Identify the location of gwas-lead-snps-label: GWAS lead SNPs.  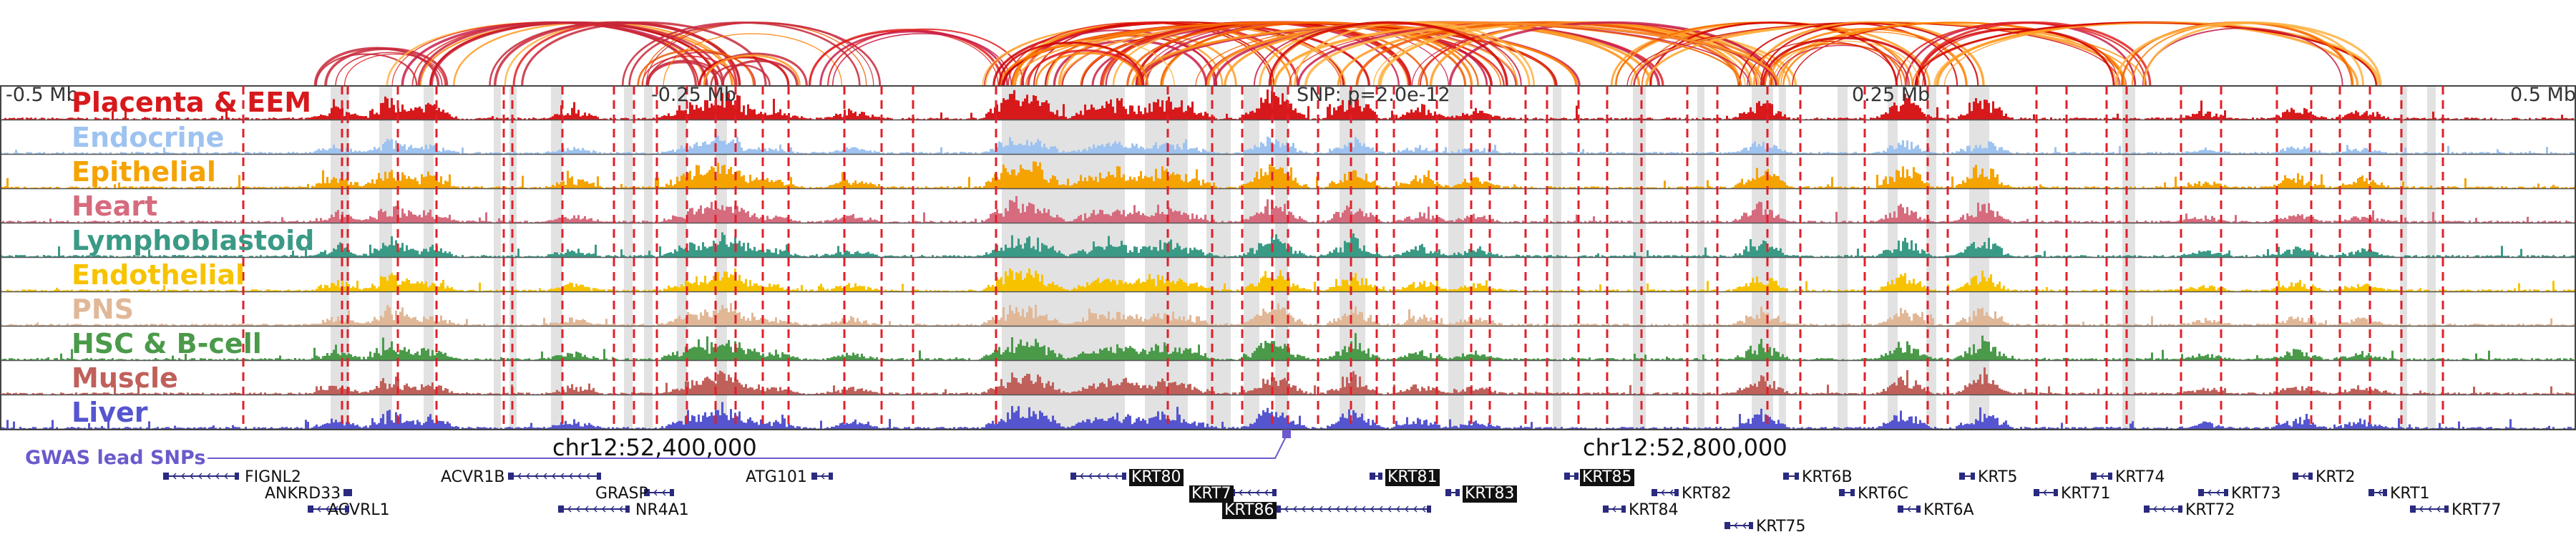
(115, 458).